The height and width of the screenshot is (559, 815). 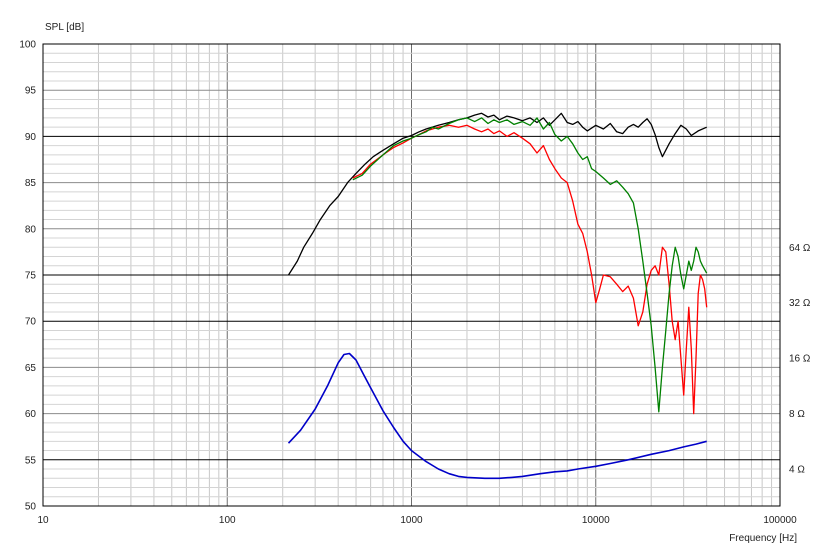 I want to click on x-tick-label: 100000, so click(x=780, y=520).